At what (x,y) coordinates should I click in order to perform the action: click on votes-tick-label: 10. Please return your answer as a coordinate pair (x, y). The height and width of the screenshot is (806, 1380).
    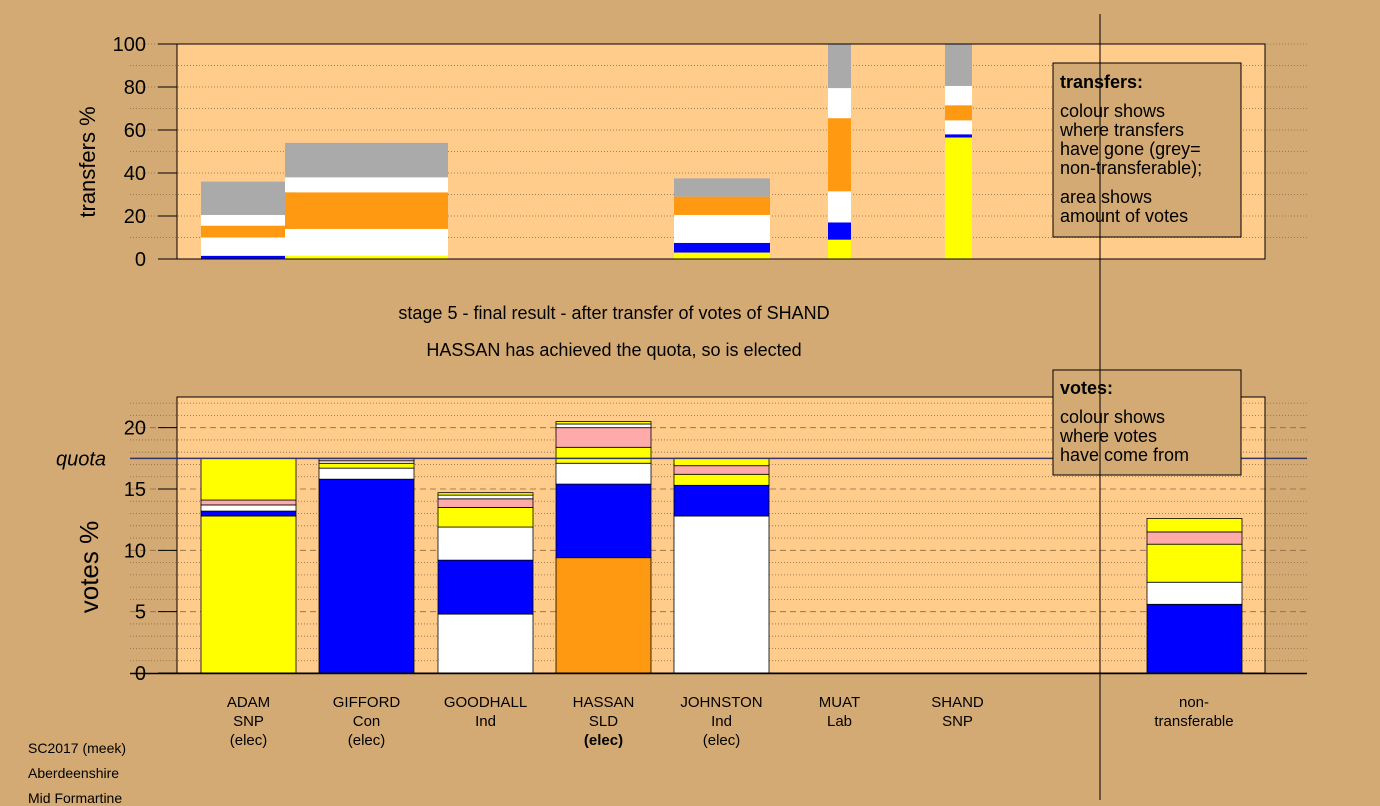
    Looking at the image, I should click on (135, 551).